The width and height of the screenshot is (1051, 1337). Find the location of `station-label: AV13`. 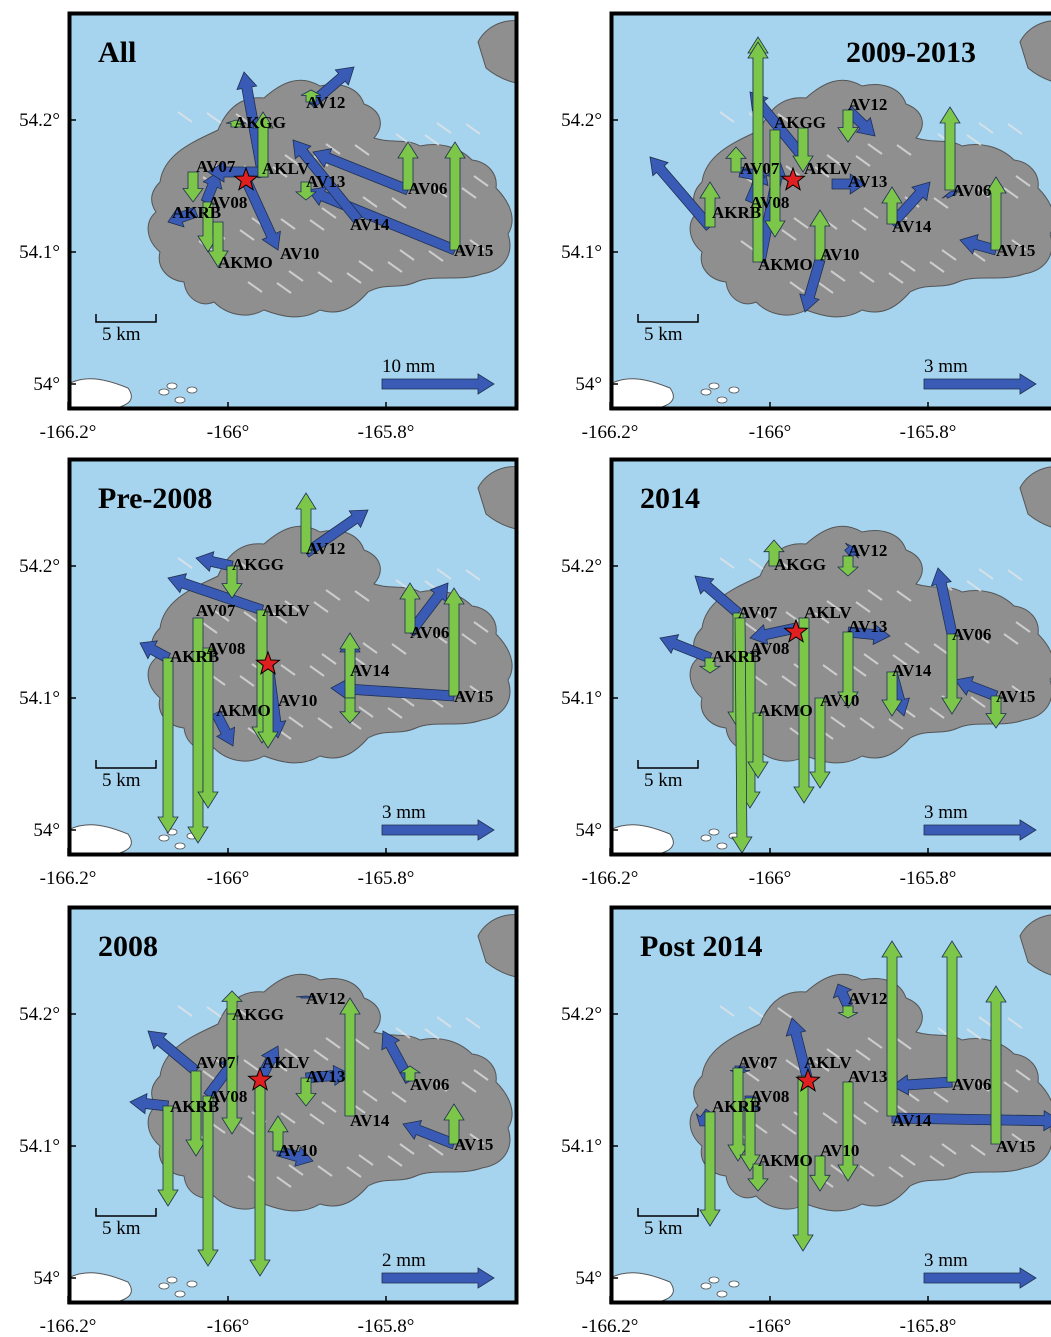

station-label: AV13 is located at coordinates (325, 181).